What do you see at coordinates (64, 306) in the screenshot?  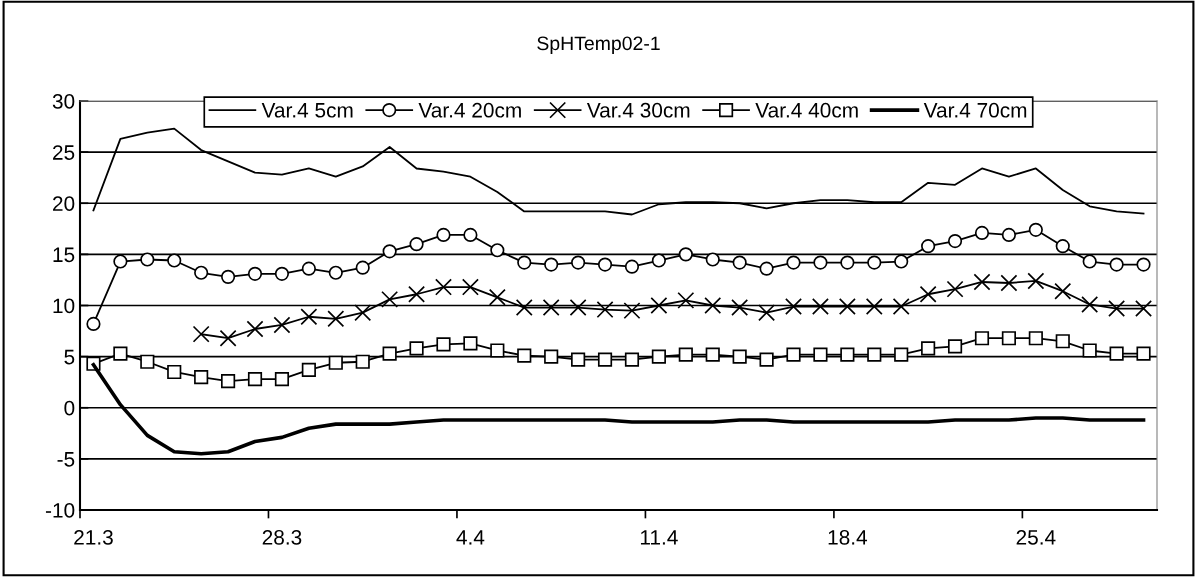 I see `y-tick-label: 10` at bounding box center [64, 306].